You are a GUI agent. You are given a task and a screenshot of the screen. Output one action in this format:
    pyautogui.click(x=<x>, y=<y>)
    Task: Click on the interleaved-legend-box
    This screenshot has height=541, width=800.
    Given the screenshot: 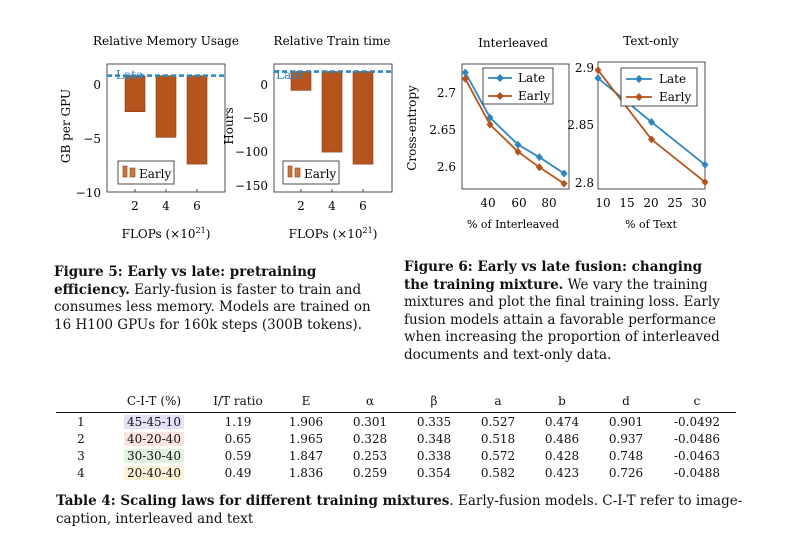 What is the action you would take?
    pyautogui.click(x=518, y=86)
    